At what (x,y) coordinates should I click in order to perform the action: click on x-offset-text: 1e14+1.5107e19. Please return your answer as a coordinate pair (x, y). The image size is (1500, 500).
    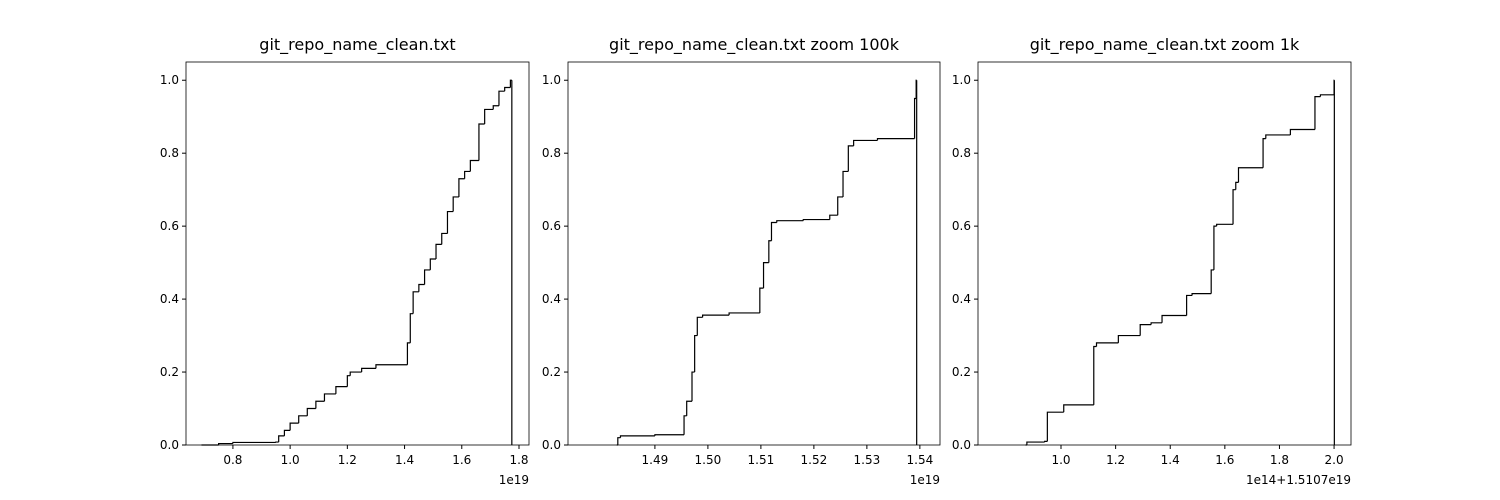
    Looking at the image, I should click on (1298, 480).